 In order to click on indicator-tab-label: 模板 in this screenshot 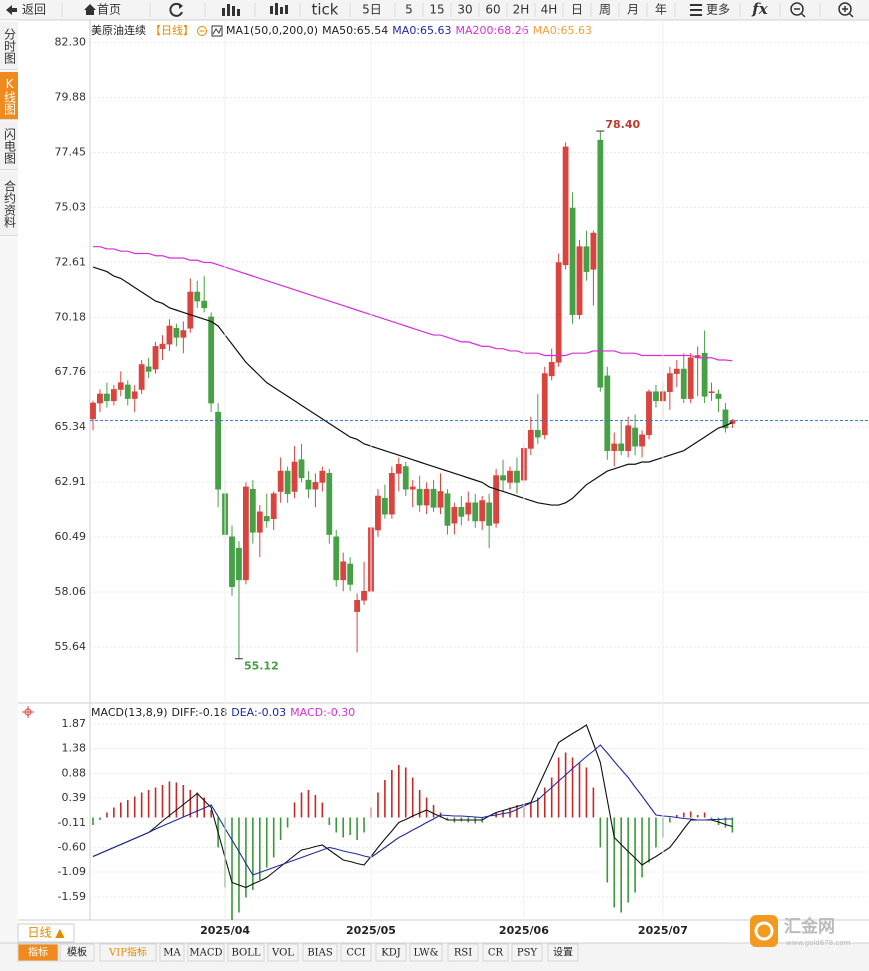, I will do `click(77, 952)`.